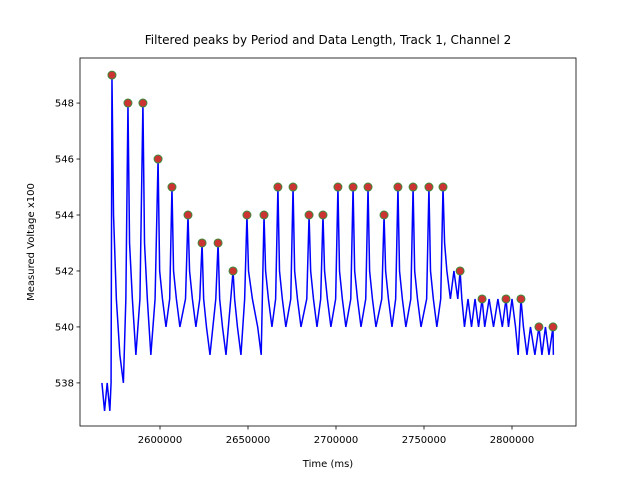  I want to click on x-tick-label: 2800000, so click(512, 440).